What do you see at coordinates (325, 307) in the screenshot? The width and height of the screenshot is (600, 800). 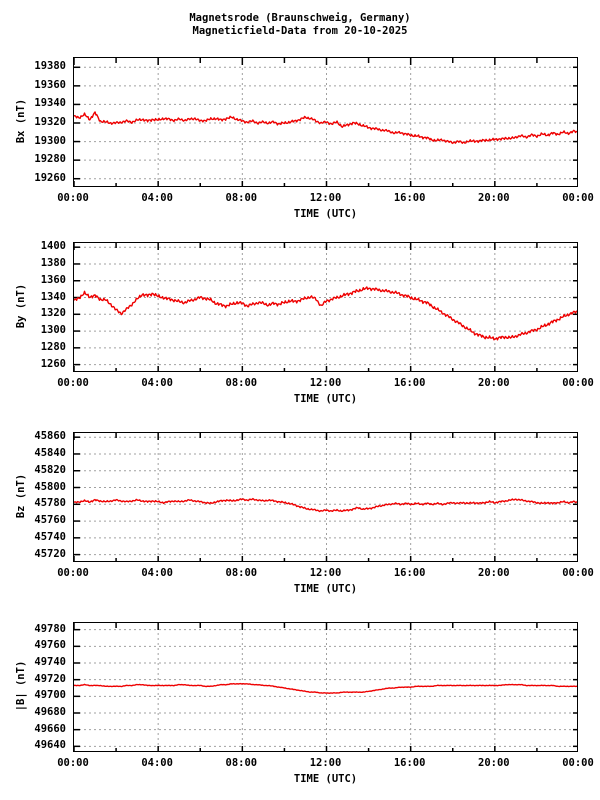 I see `plot-area-by` at bounding box center [325, 307].